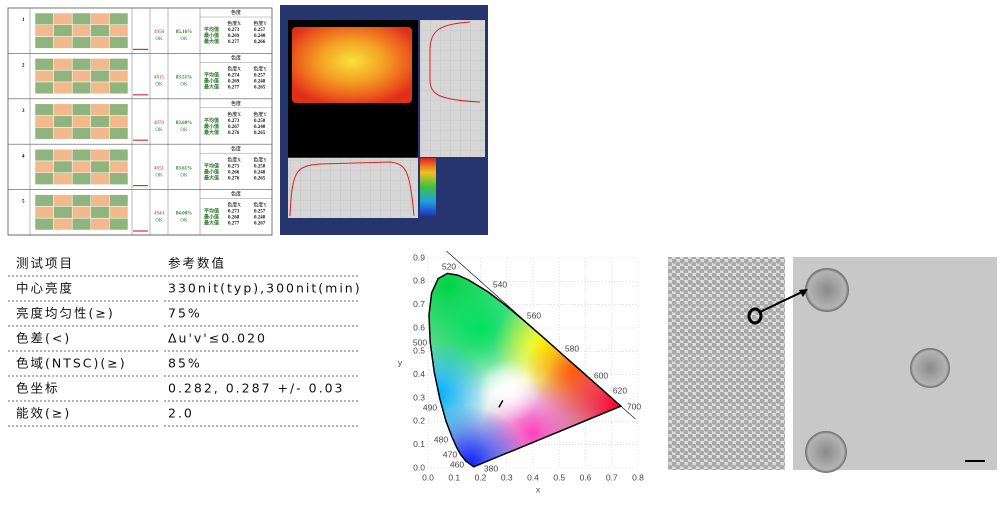 The width and height of the screenshot is (1005, 505). What do you see at coordinates (159, 168) in the screenshot?
I see `luminance: 4651` at bounding box center [159, 168].